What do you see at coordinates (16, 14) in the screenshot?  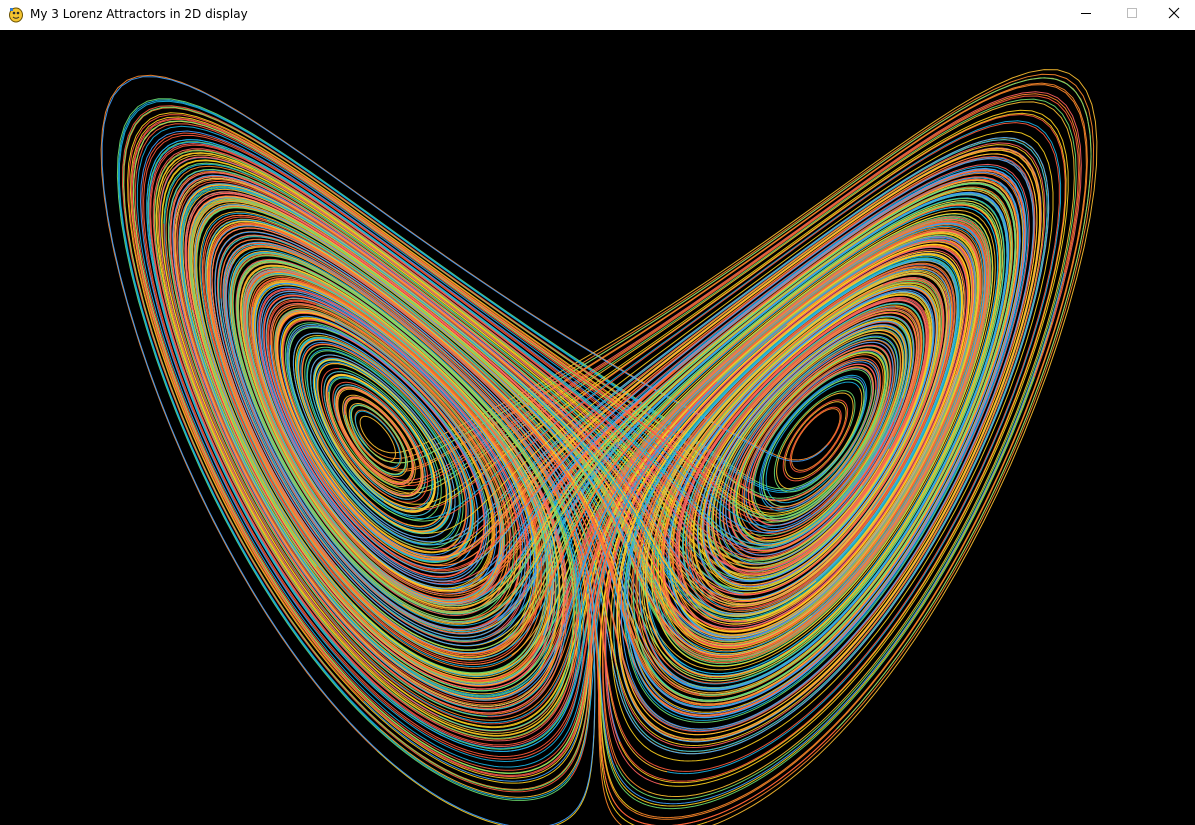 I see `pygame-snake-icon` at bounding box center [16, 14].